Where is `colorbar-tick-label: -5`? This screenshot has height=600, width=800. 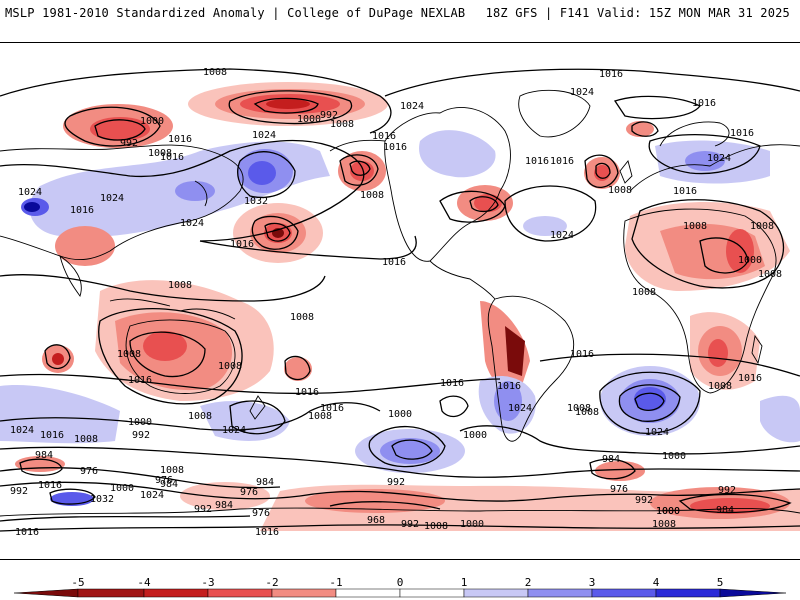 colorbar-tick-label: -5 is located at coordinates (77, 582).